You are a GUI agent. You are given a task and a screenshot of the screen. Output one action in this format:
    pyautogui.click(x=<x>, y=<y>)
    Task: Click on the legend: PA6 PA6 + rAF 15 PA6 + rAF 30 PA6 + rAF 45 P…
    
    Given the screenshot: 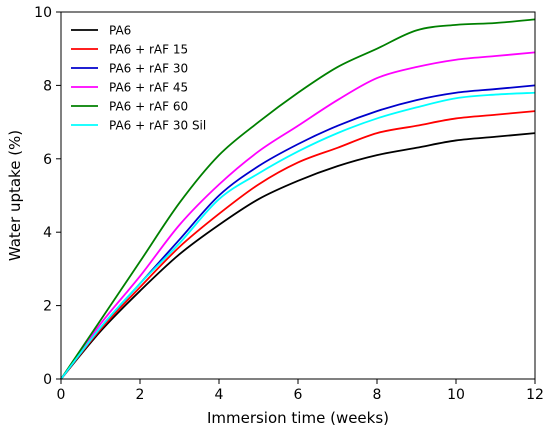 What is the action you would take?
    pyautogui.click(x=138, y=78)
    